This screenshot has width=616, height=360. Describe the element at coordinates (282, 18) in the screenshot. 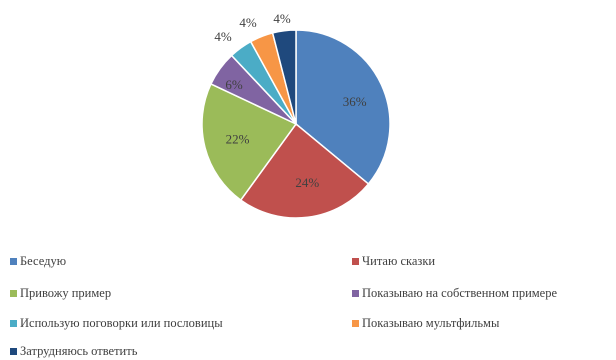

I see `data-label-7: 4%` at that location.